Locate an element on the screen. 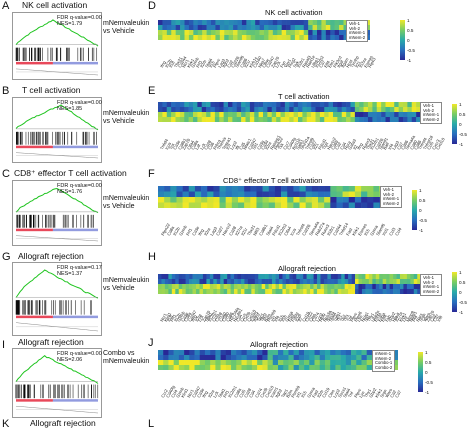 The height and width of the screenshot is (430, 474). hit-bars is located at coordinates (57, 391).